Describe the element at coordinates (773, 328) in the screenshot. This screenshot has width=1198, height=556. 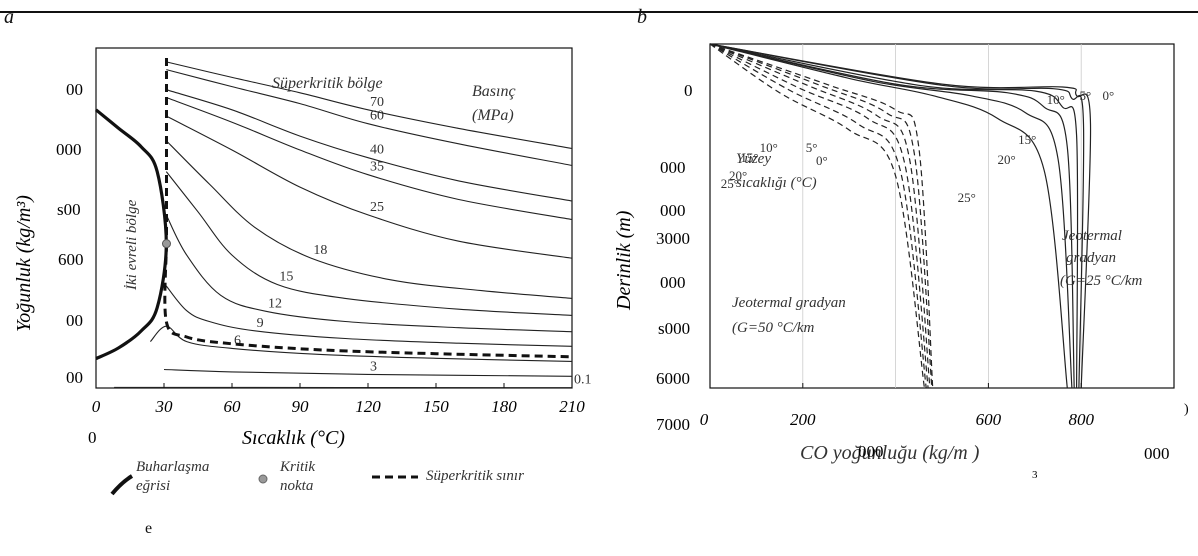
I see `b-grad50-2: (G=50 °C/km` at that location.